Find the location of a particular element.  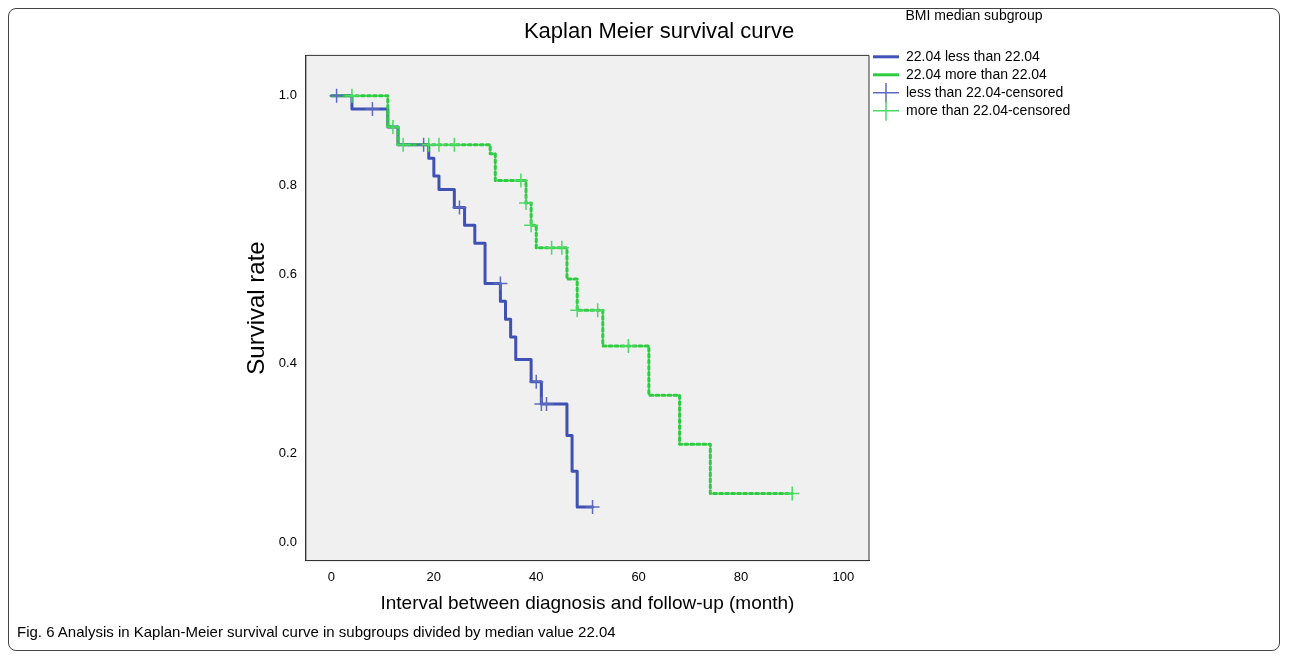

x-tick-label: 100 is located at coordinates (843, 576).